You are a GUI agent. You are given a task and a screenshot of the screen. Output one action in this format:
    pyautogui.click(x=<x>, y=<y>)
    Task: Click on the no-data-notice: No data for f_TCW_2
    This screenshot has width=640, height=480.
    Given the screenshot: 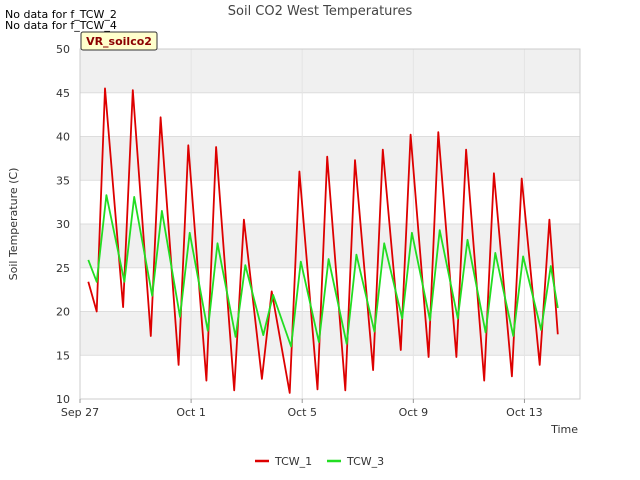 What is the action you would take?
    pyautogui.click(x=61, y=14)
    